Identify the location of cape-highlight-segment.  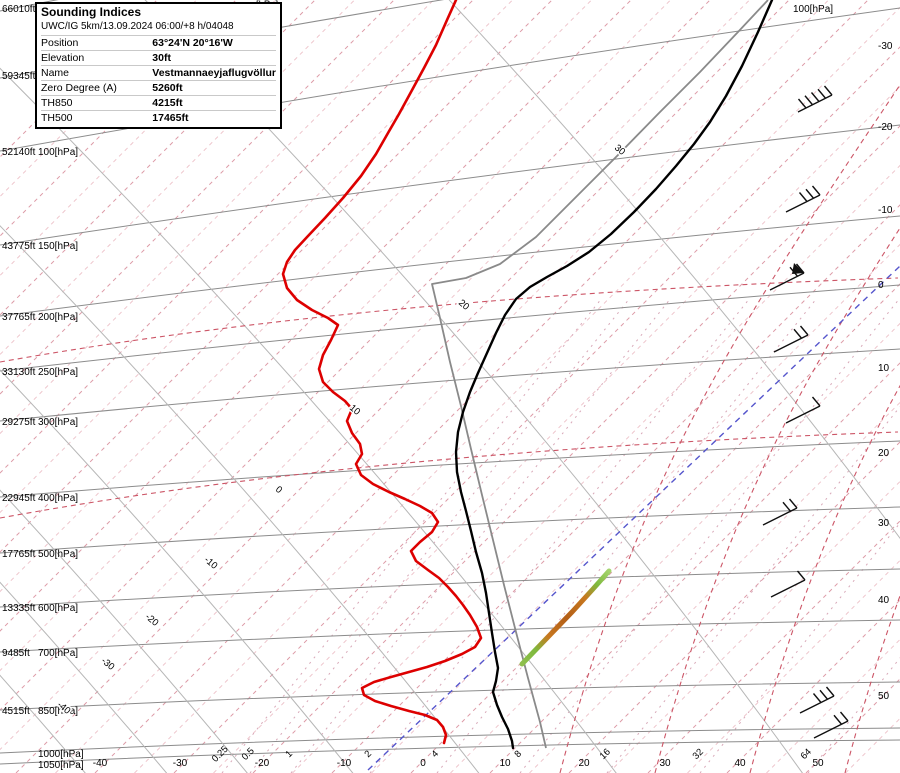
(565, 617).